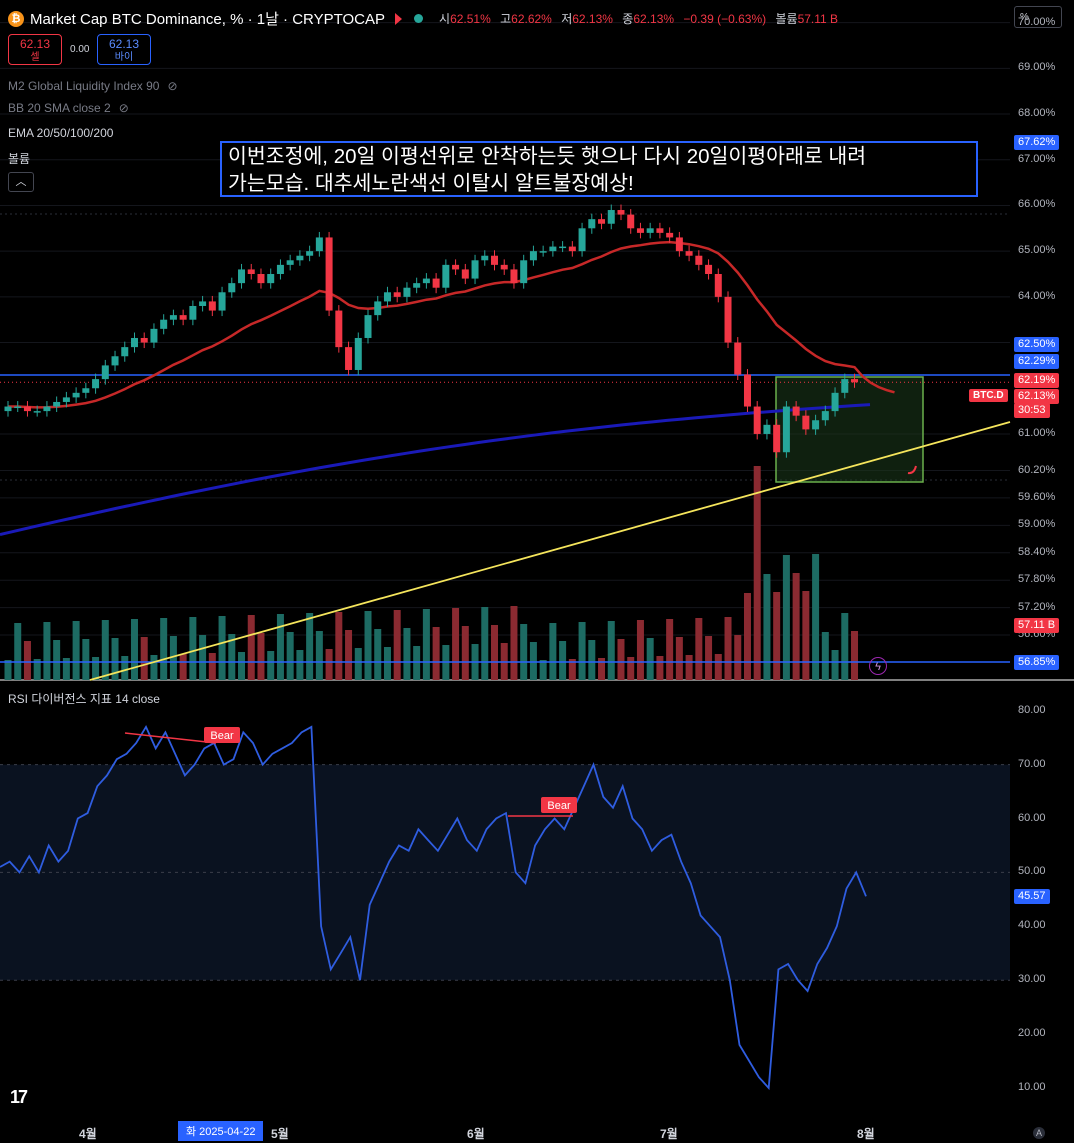 This screenshot has height=1143, width=1074. What do you see at coordinates (399, 18) in the screenshot?
I see `flag-icon` at bounding box center [399, 18].